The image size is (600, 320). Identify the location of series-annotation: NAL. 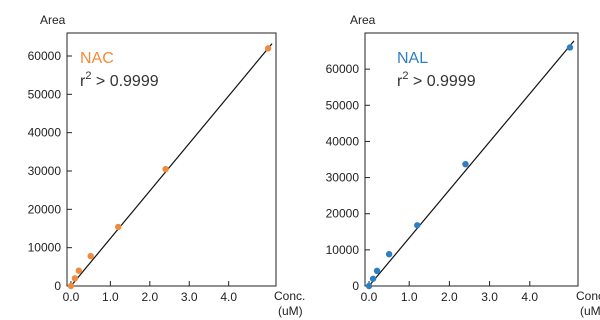
(412, 58).